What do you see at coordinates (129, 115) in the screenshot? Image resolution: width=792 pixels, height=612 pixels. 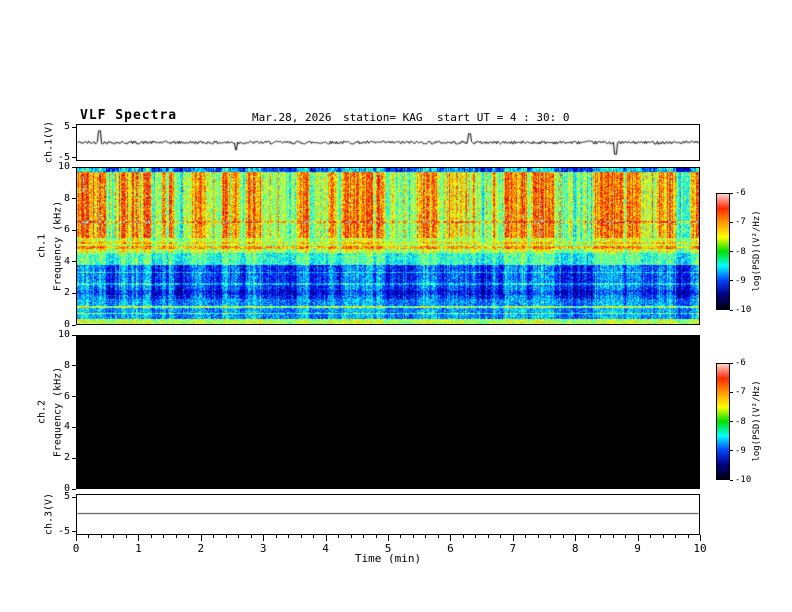 I see `plot-title: VLF Spectra` at bounding box center [129, 115].